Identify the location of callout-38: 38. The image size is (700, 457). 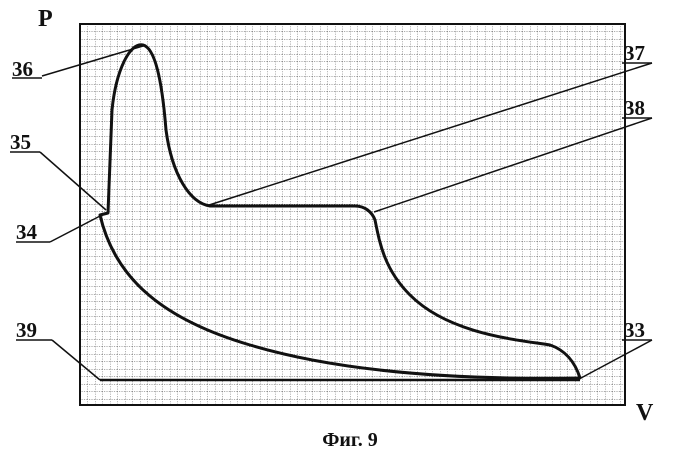
(634, 108).